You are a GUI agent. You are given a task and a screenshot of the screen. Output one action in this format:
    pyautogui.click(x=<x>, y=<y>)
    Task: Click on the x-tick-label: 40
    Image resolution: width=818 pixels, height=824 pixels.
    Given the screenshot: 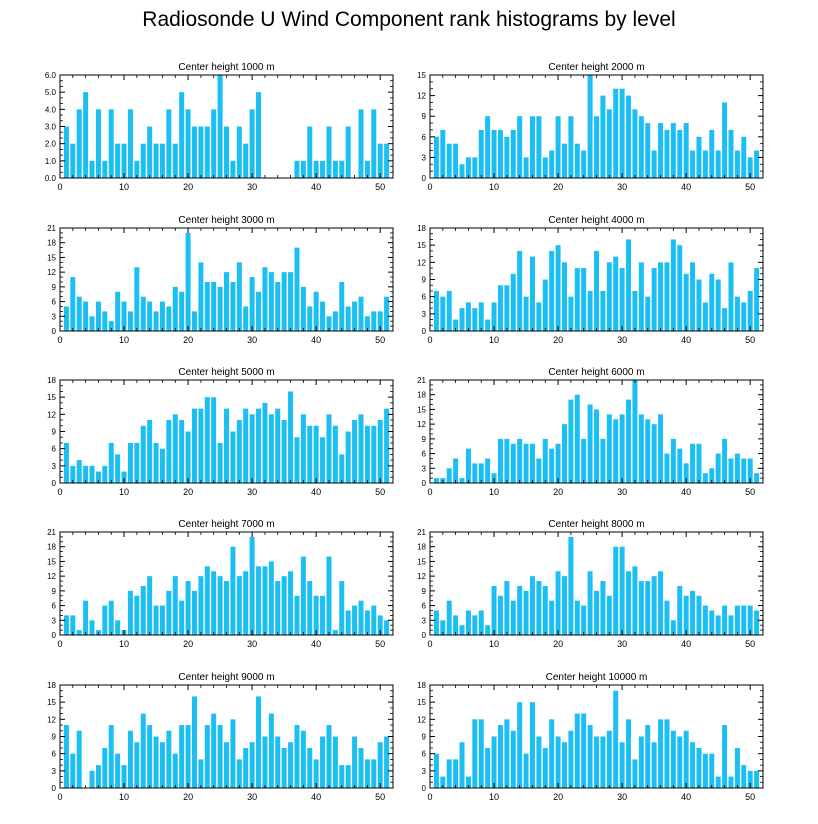 What is the action you would take?
    pyautogui.click(x=686, y=797)
    